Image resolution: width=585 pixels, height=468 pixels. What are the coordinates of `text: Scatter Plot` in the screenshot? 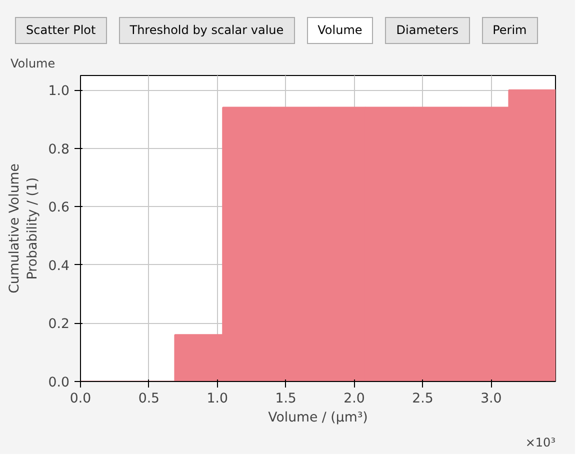 It's located at (61, 30).